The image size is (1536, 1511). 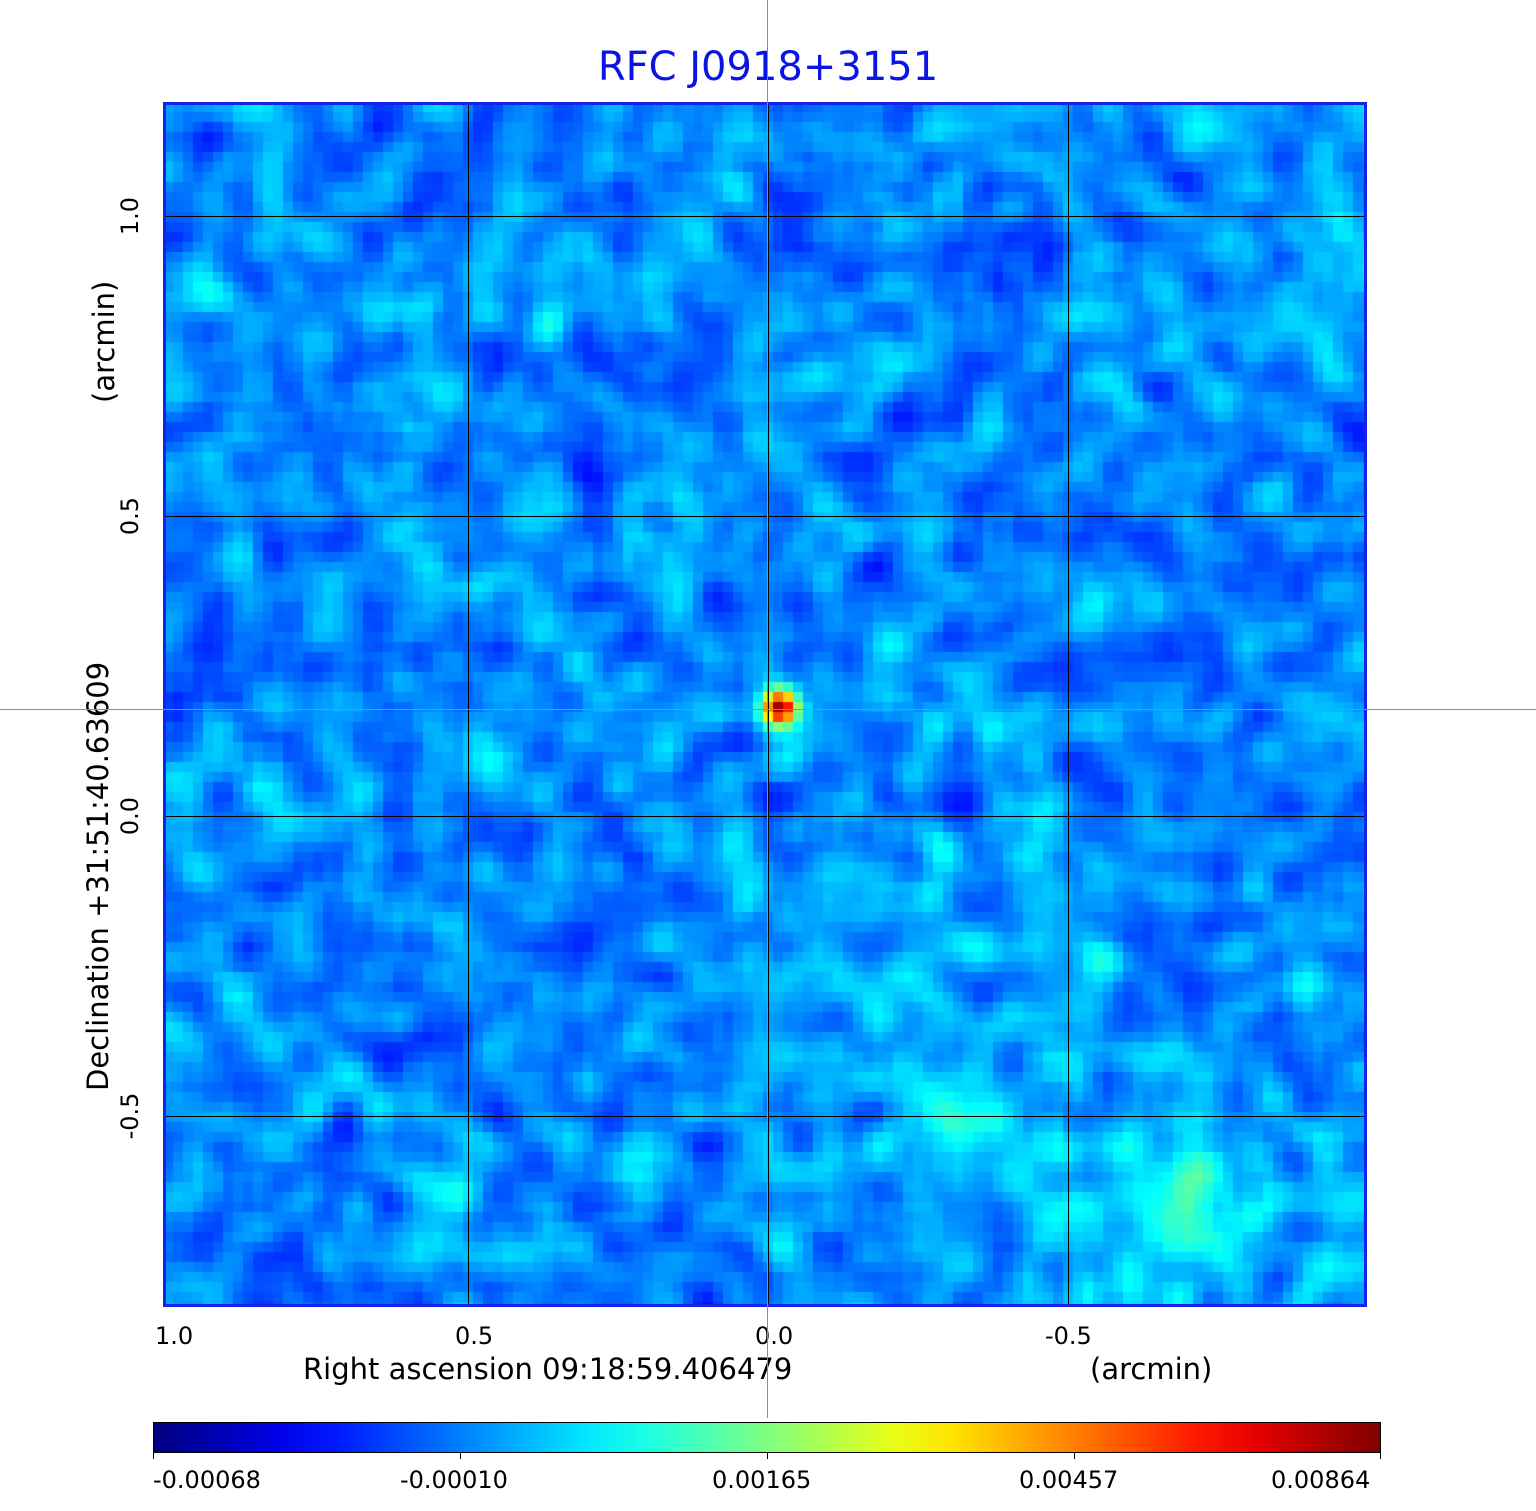 What do you see at coordinates (768, 67) in the screenshot?
I see `chart-title: RFC J0918+3151` at bounding box center [768, 67].